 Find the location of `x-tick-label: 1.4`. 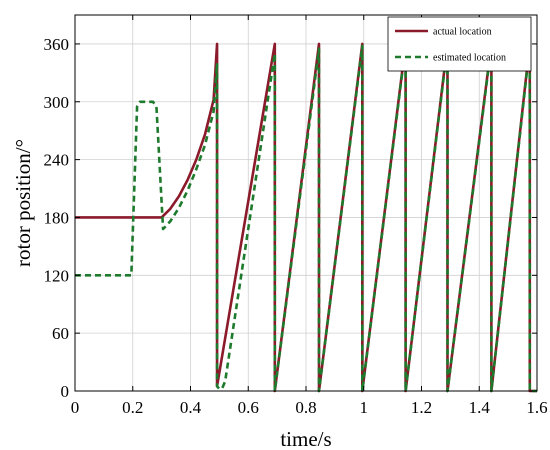

x-tick-label: 1.4 is located at coordinates (480, 407).